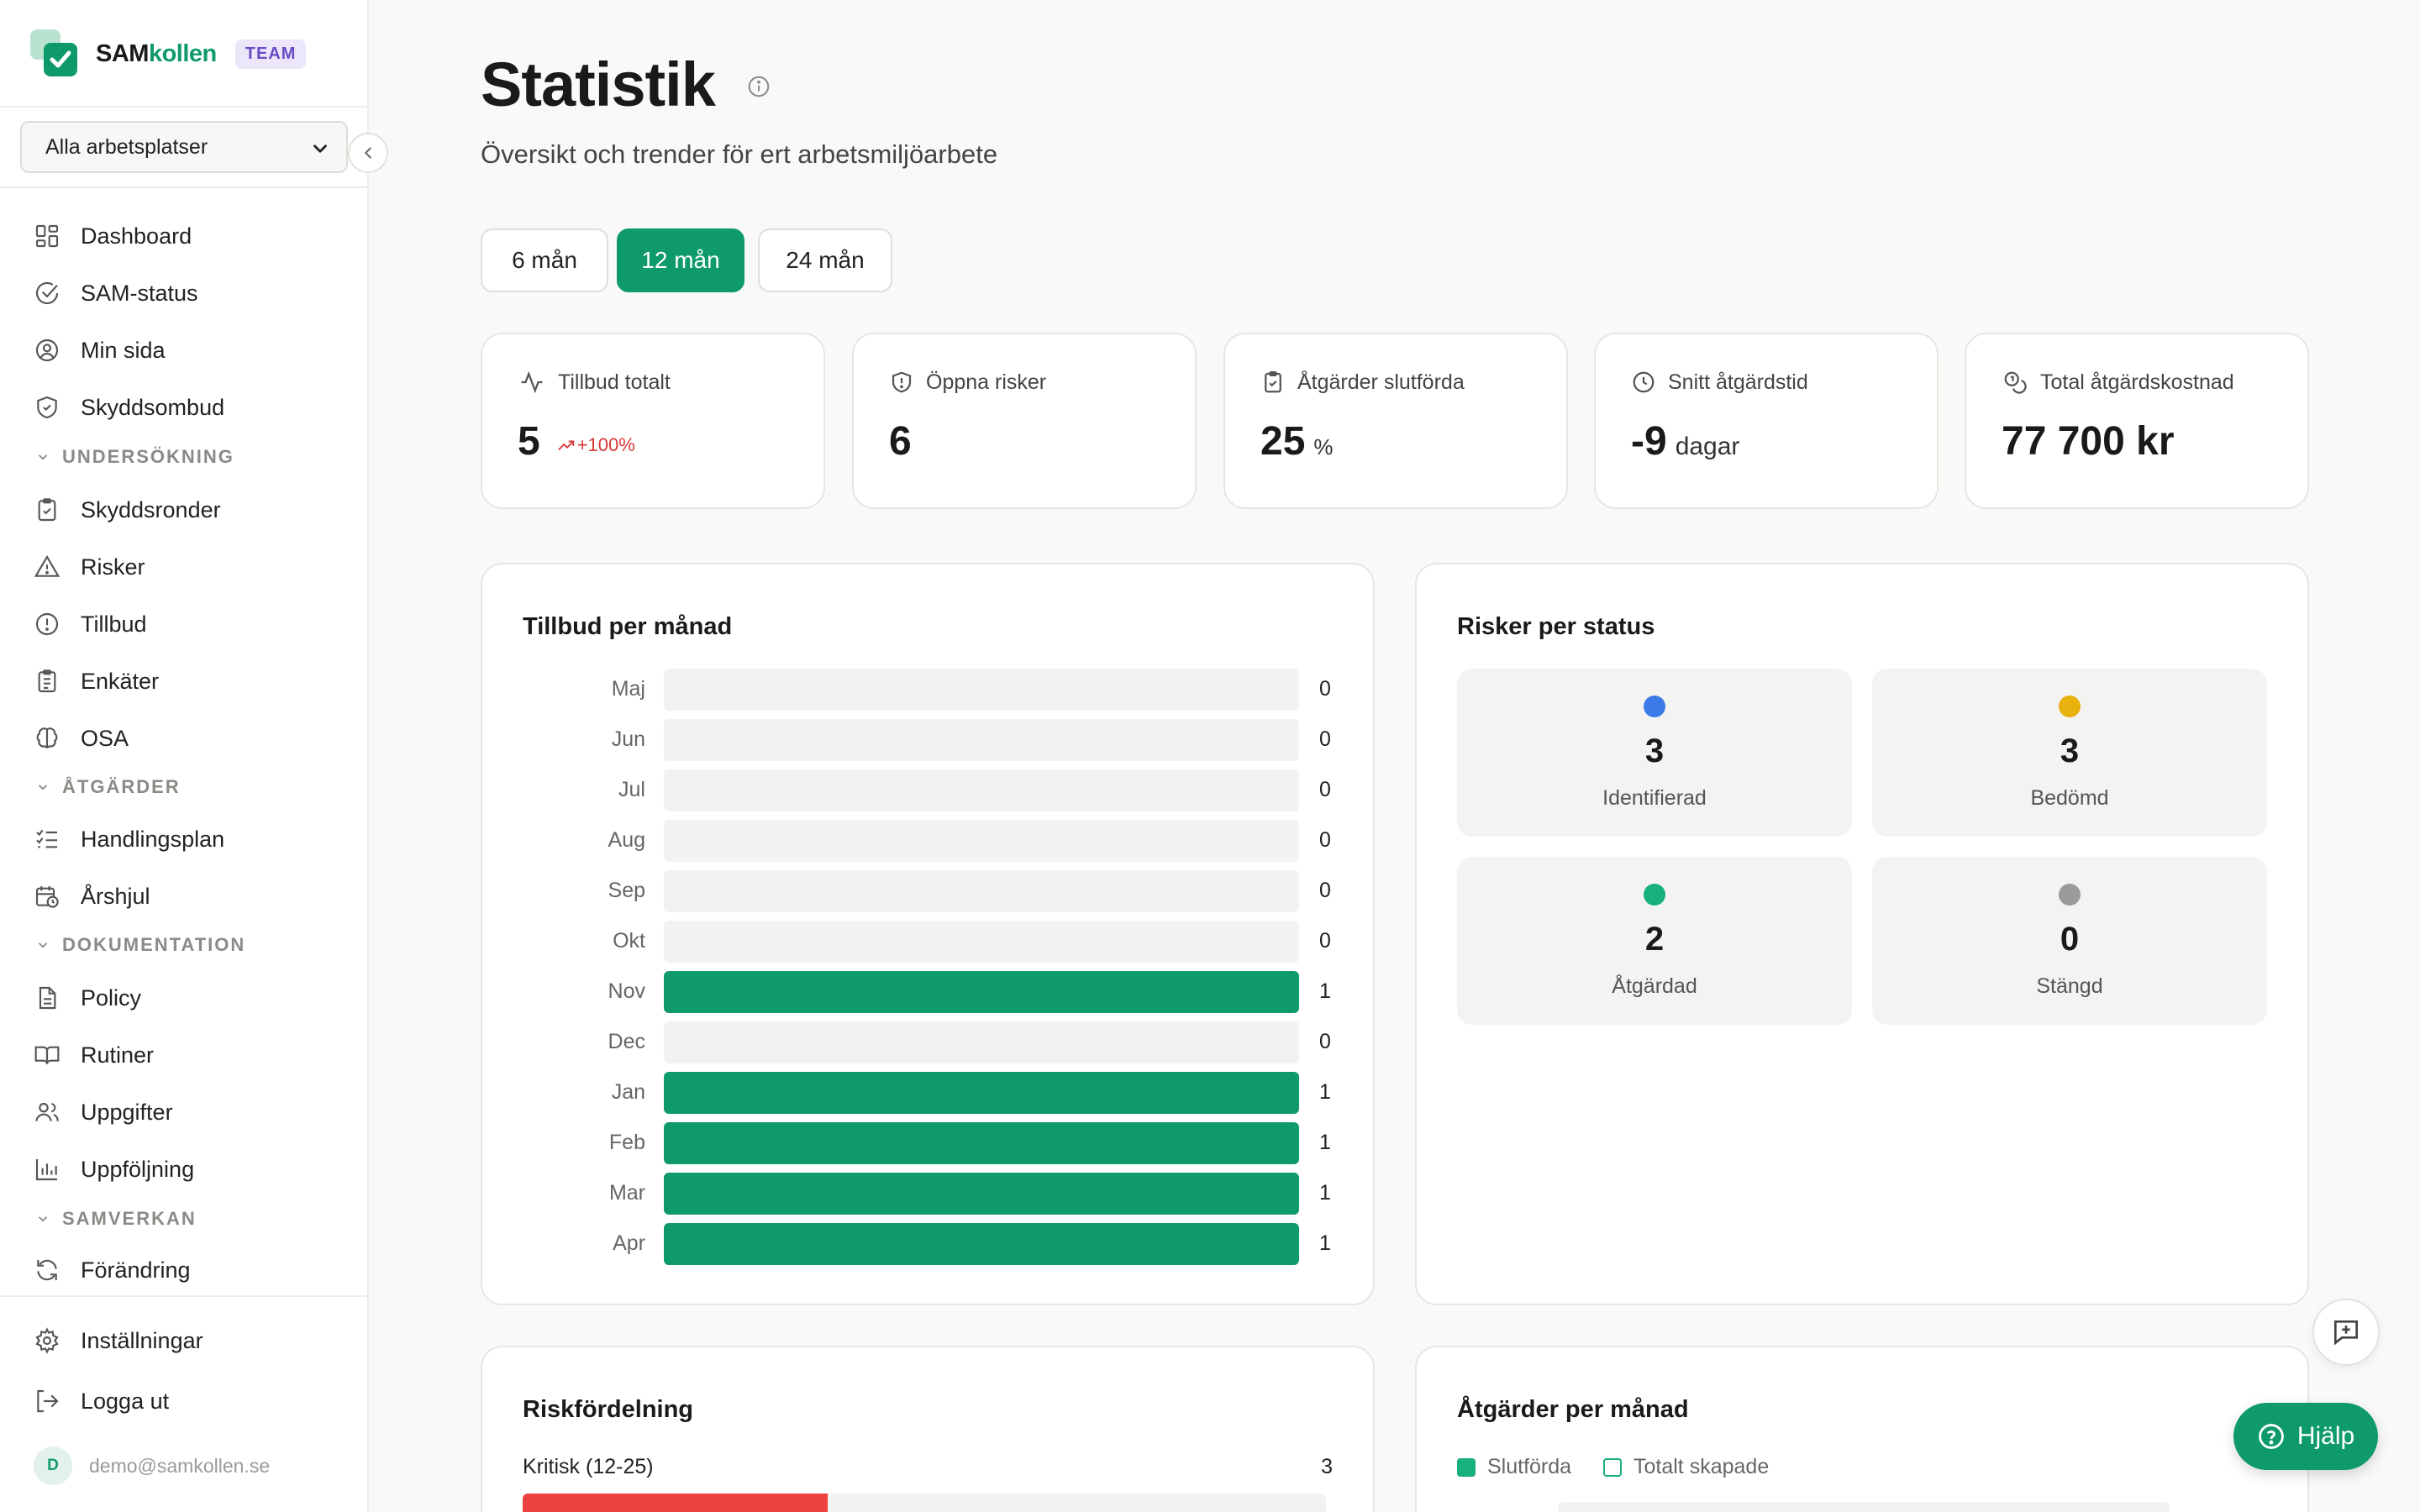 This screenshot has height=1512, width=2420. Describe the element at coordinates (148, 456) in the screenshot. I see `section-label: UNDERSÖKNING` at that location.